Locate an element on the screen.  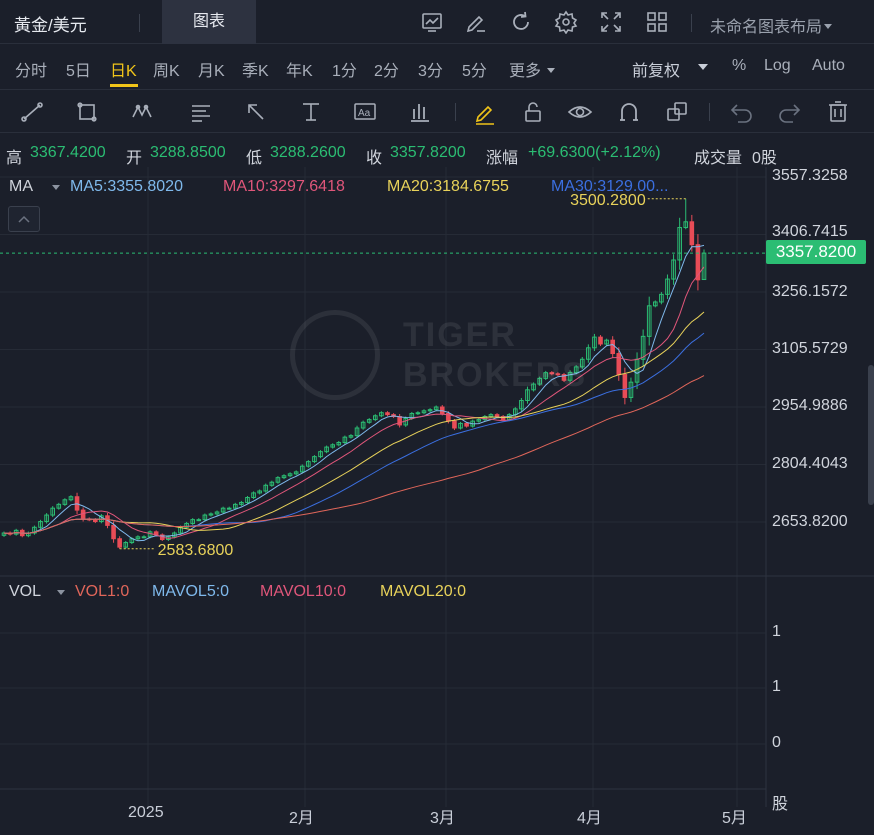
period-5day: 5日 is located at coordinates (78, 71).